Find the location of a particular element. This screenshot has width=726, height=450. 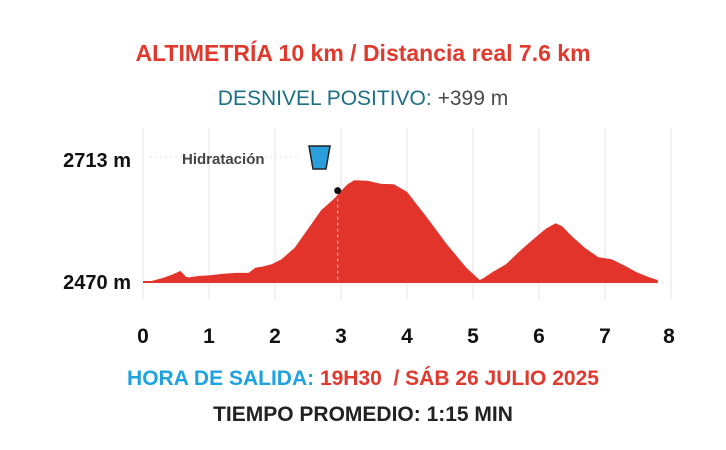

elevation-gain: DESNIVEL POSITIVO: +399 m is located at coordinates (363, 99).